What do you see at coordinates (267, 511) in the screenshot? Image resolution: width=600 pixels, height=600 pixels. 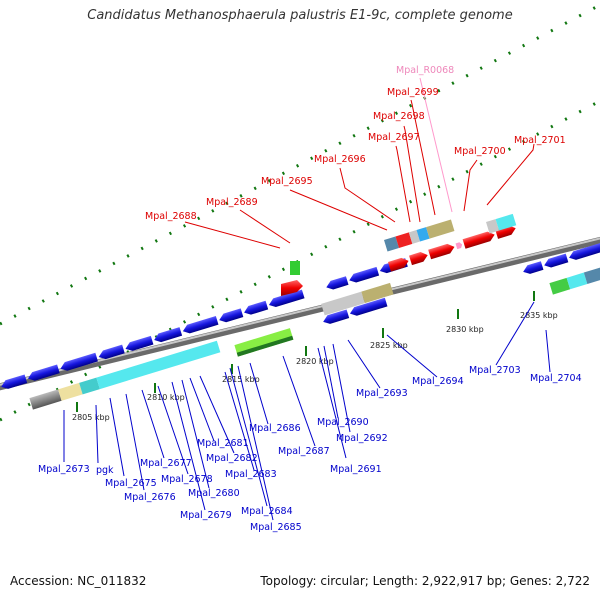 I see `gene-label-mpal-2684: Mpal_2684` at bounding box center [267, 511].